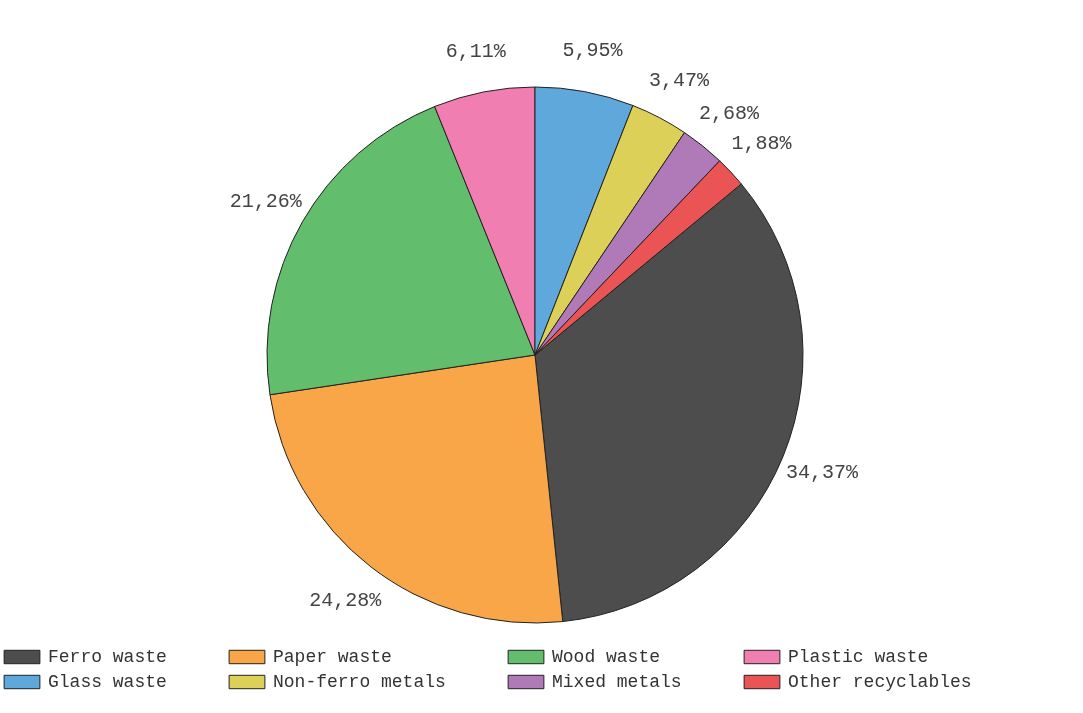 The width and height of the screenshot is (1083, 713). What do you see at coordinates (823, 473) in the screenshot?
I see `data-label: 34,37%` at bounding box center [823, 473].